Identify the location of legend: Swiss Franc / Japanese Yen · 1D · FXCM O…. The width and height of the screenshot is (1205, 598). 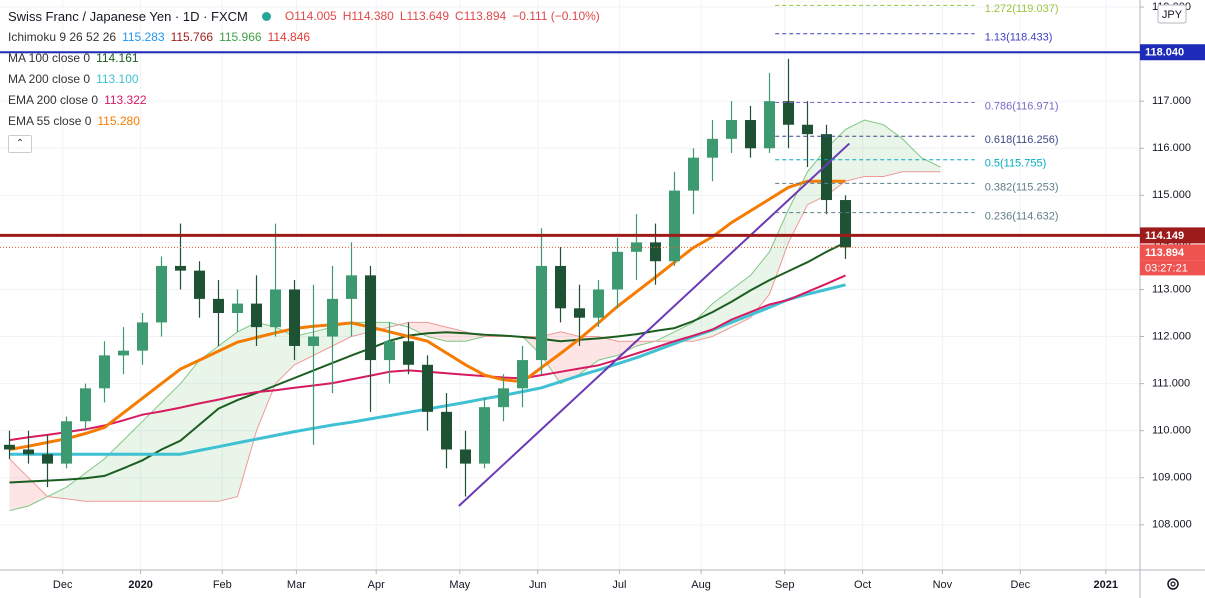
(304, 79).